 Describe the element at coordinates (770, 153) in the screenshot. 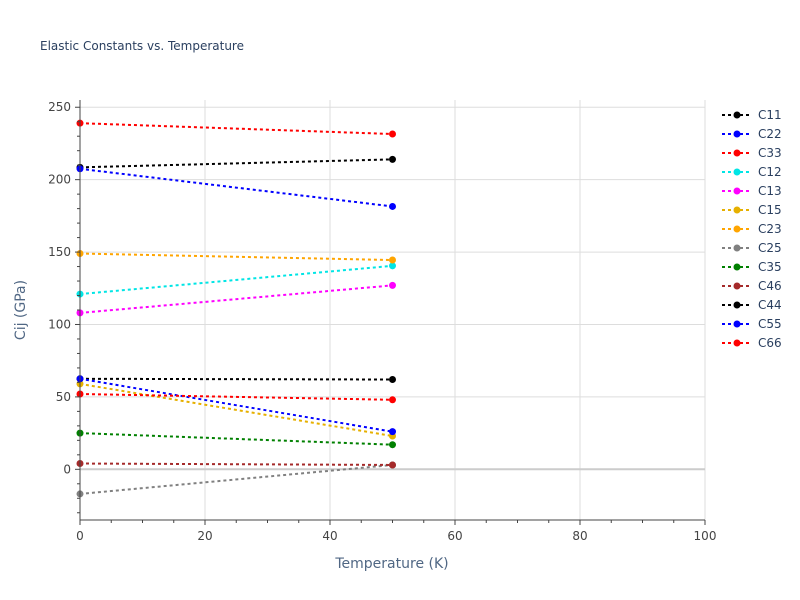

I see `legend-label-c33: C33` at that location.